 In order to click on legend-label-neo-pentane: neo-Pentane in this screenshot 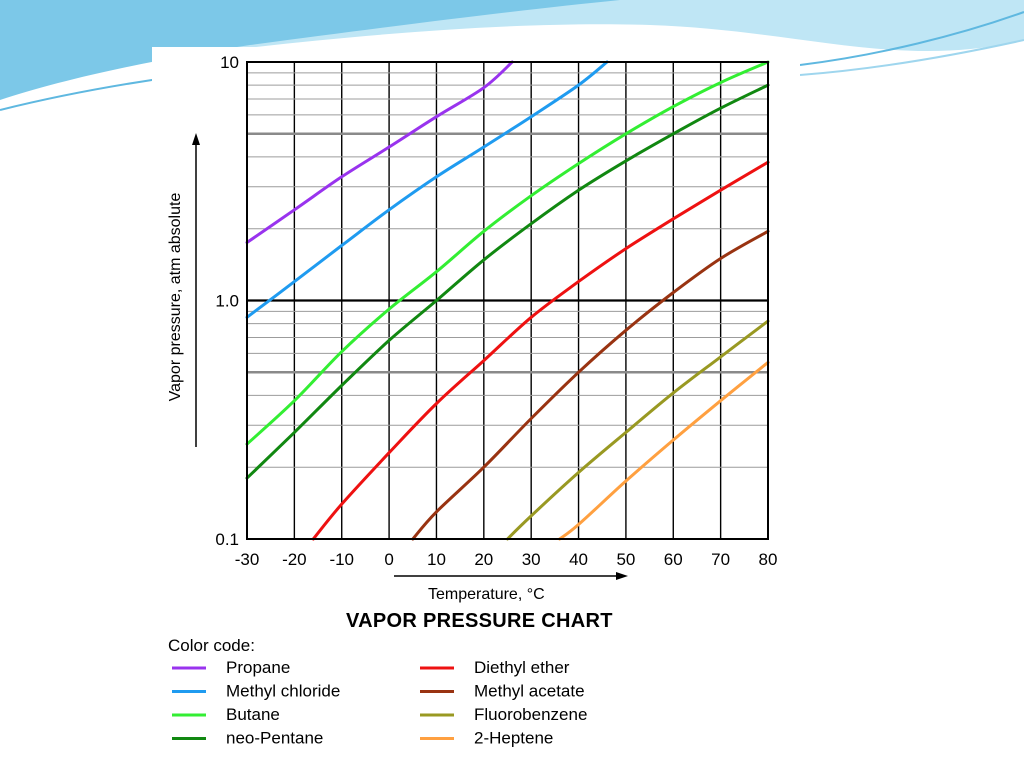, I will do `click(274, 738)`.